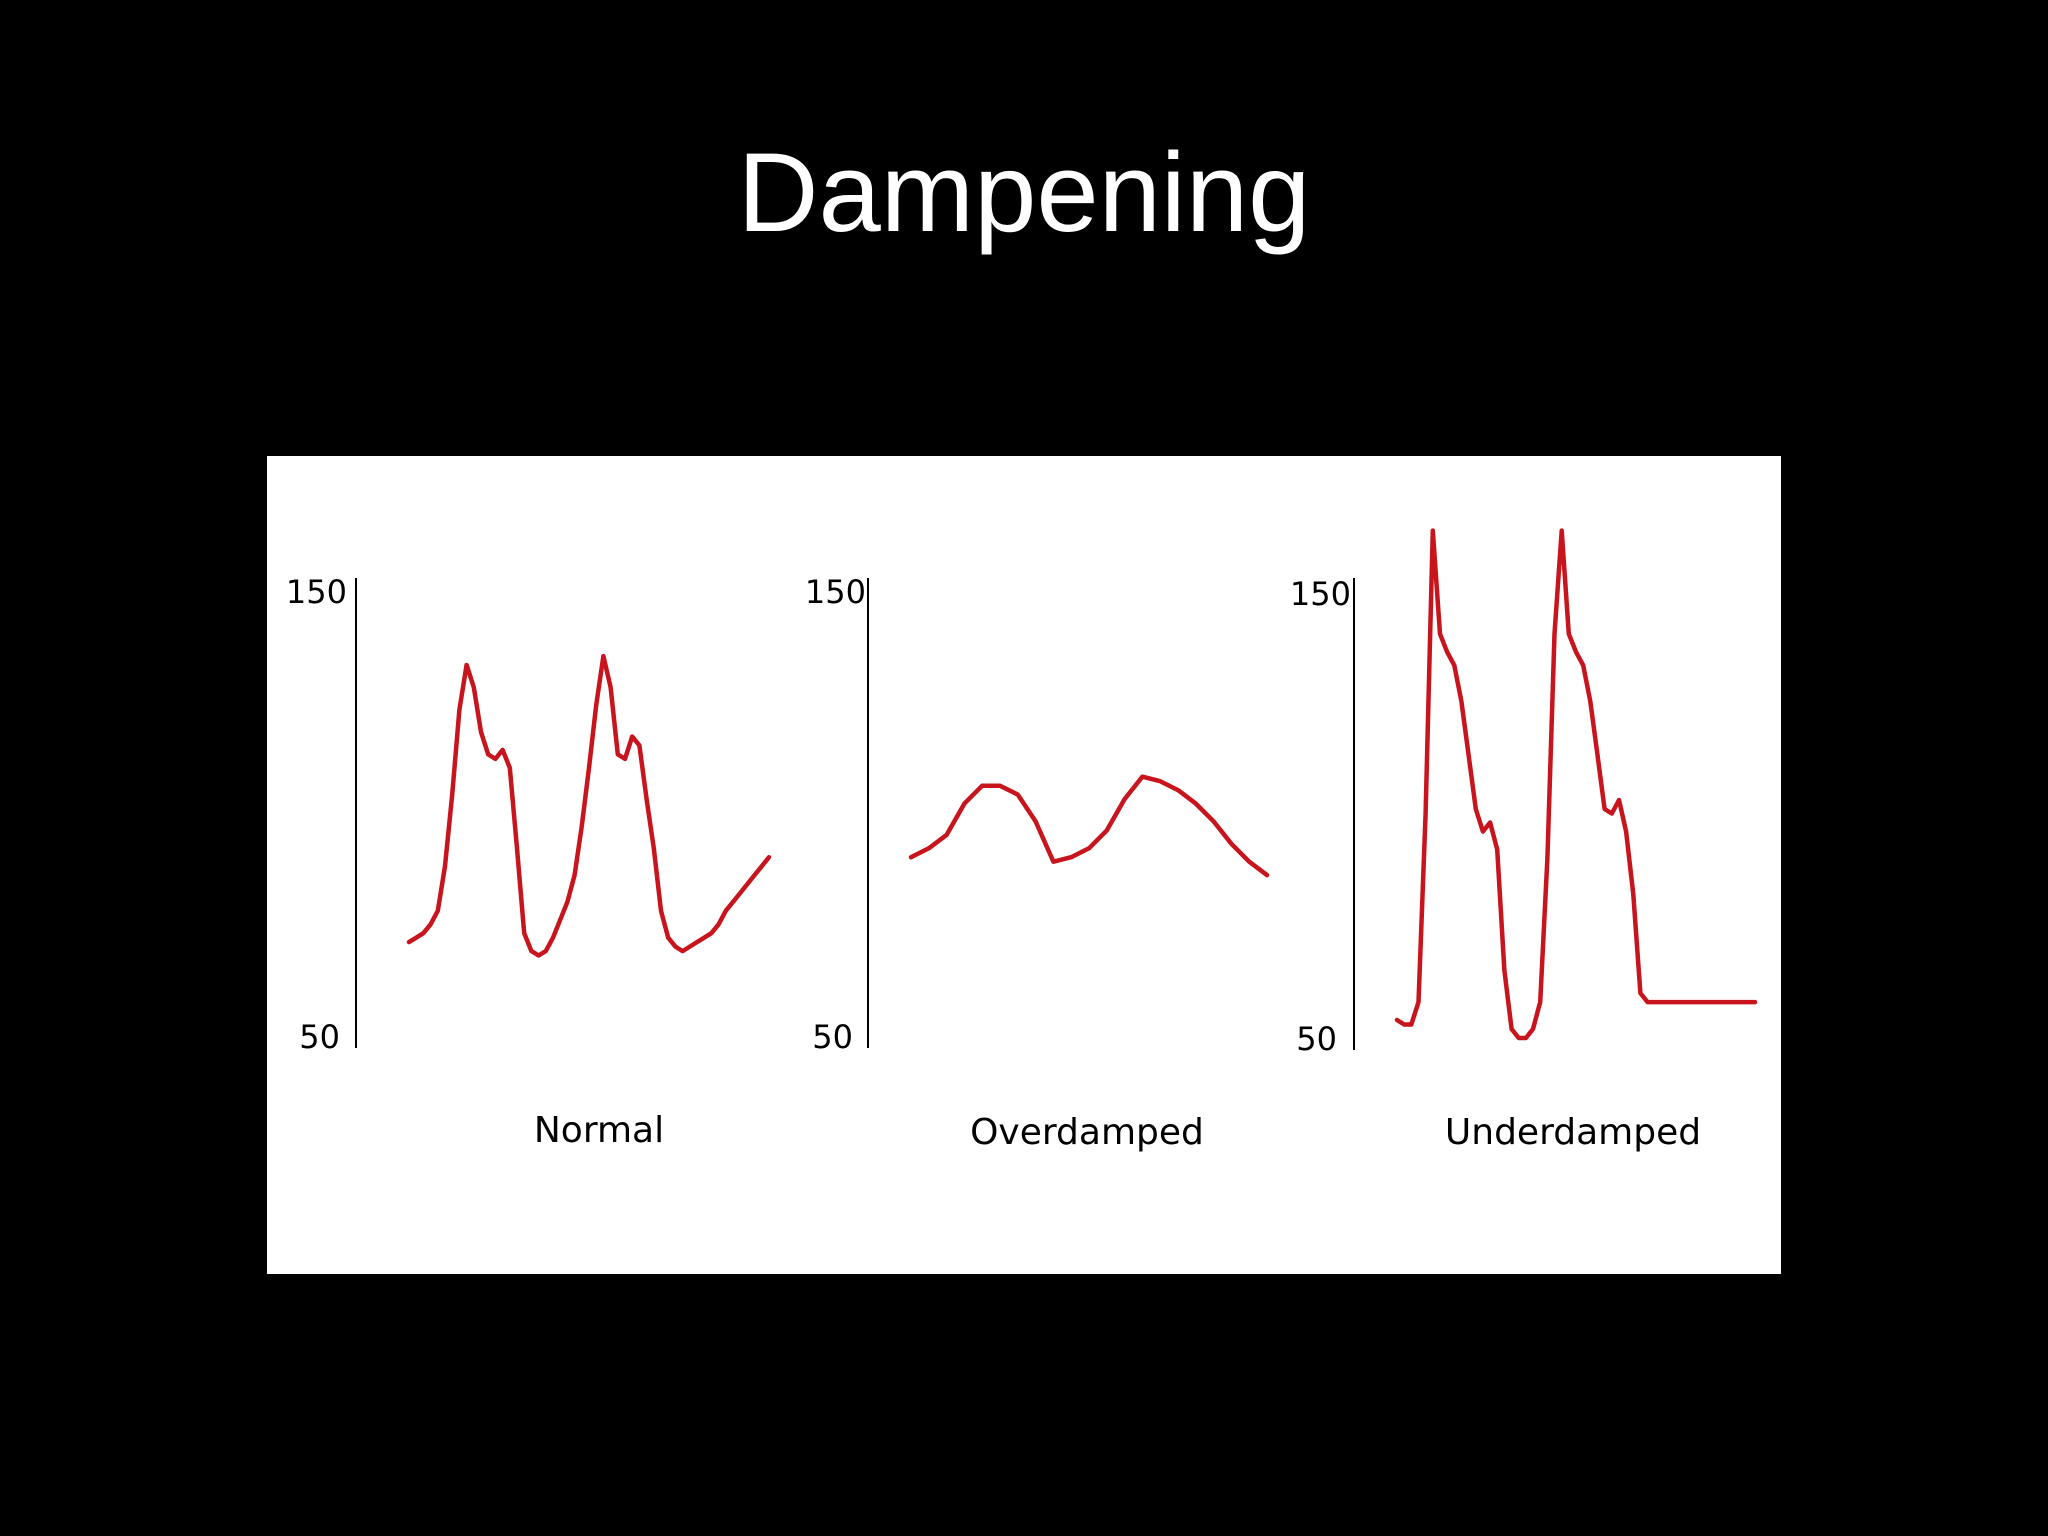 The image size is (2048, 1536). What do you see at coordinates (316, 592) in the screenshot?
I see `y-tick-top-normal: 150` at bounding box center [316, 592].